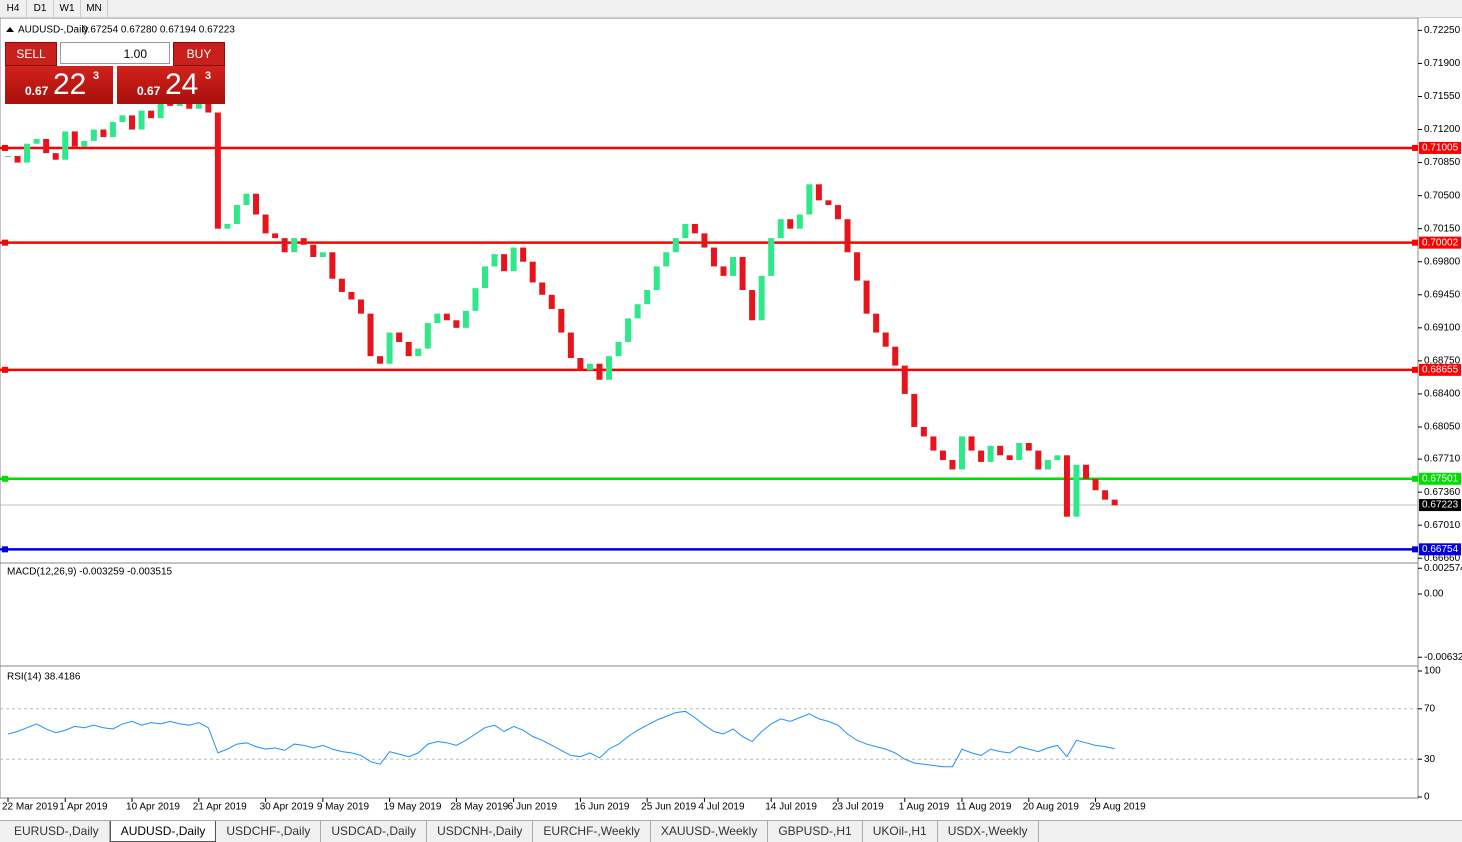 Image resolution: width=1462 pixels, height=842 pixels. What do you see at coordinates (59, 85) in the screenshot?
I see `bid-tile: 0.67 22 3` at bounding box center [59, 85].